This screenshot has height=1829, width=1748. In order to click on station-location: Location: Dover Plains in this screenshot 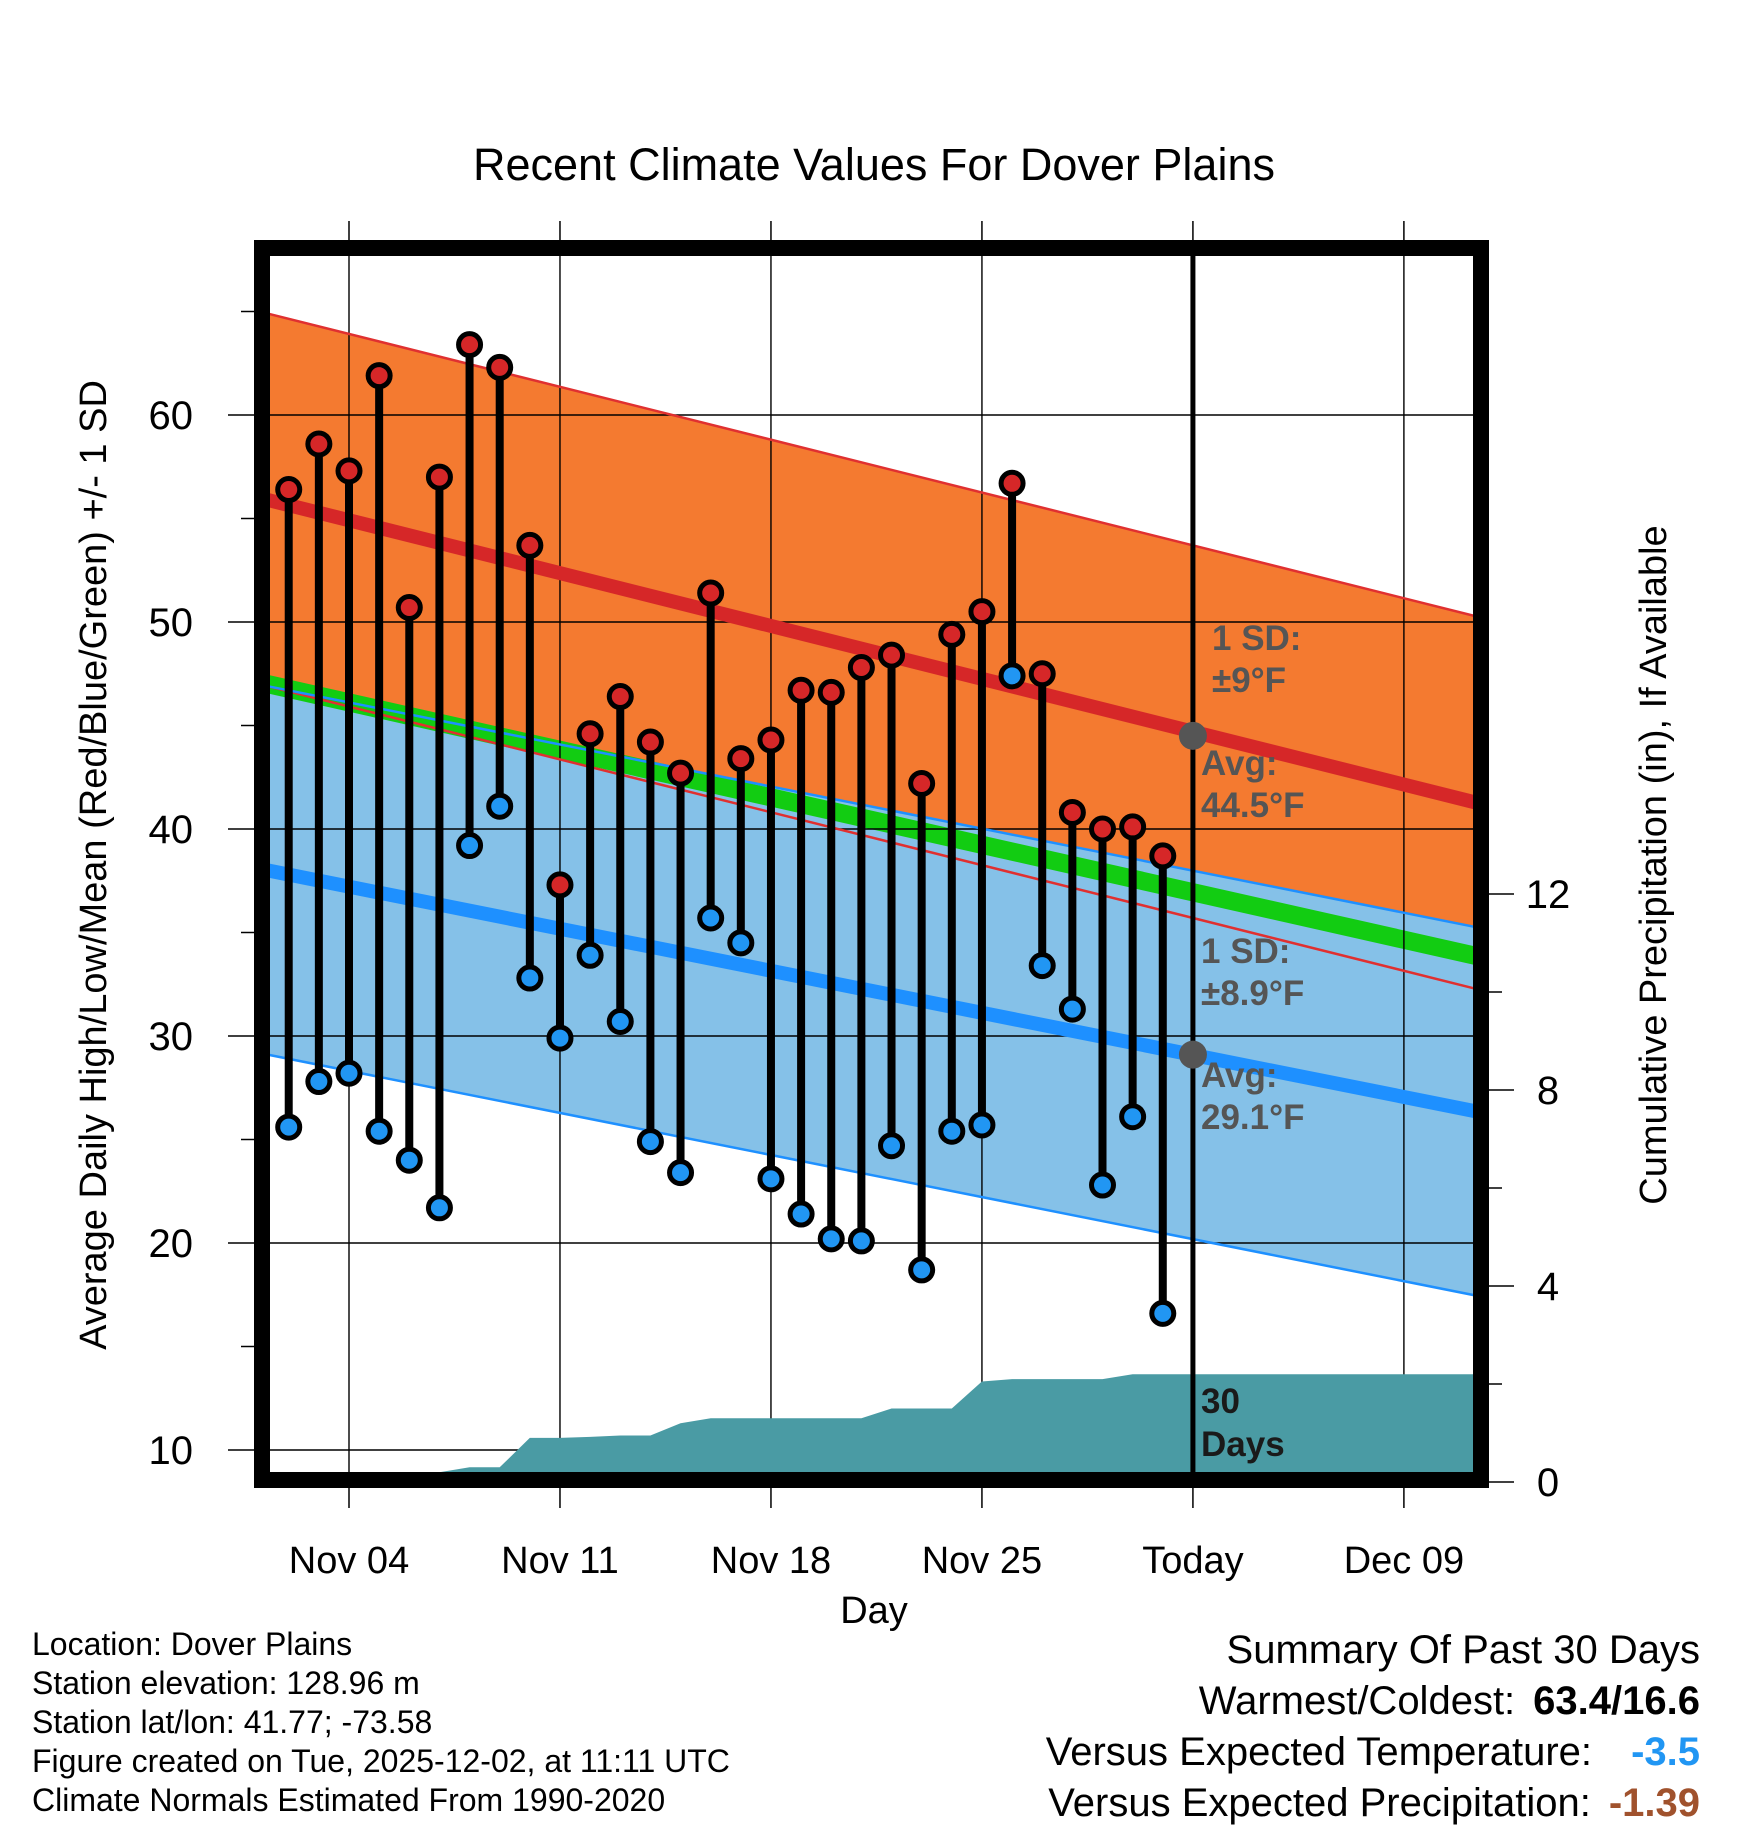, I will do `click(192, 1644)`.